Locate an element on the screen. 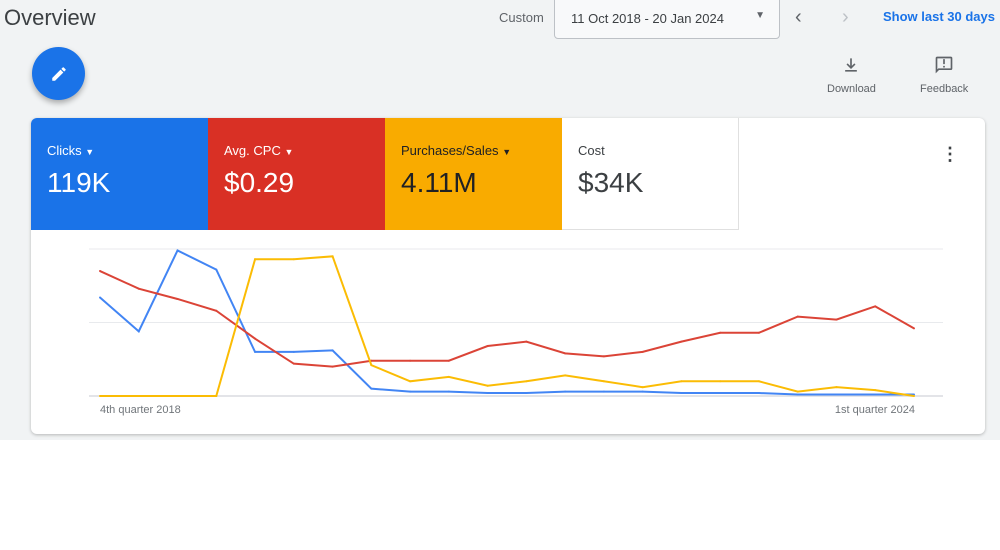 The height and width of the screenshot is (550, 1000). download-label: Download is located at coordinates (851, 89).